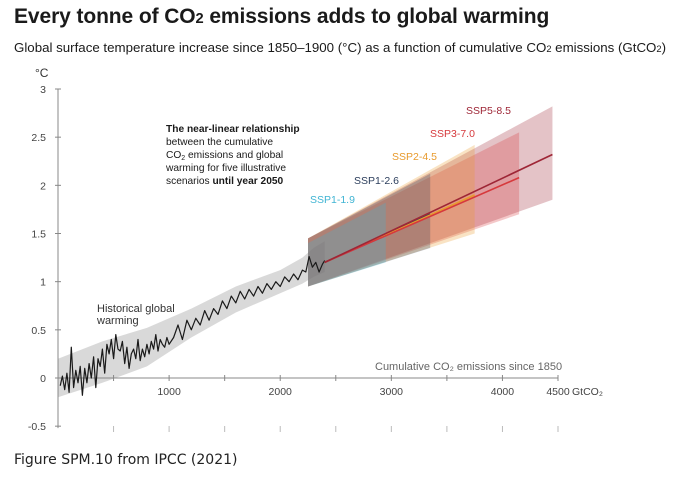  Describe the element at coordinates (281, 392) in the screenshot. I see `x-tick-label-2000: 2000` at that location.